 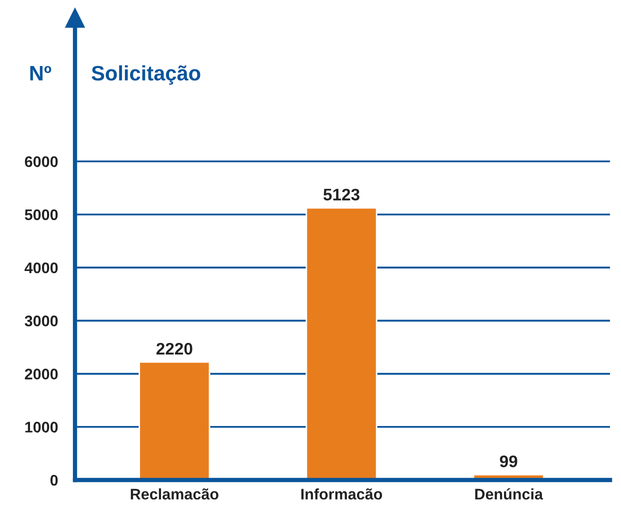 I want to click on y-tick-label: 4000, so click(x=41, y=268).